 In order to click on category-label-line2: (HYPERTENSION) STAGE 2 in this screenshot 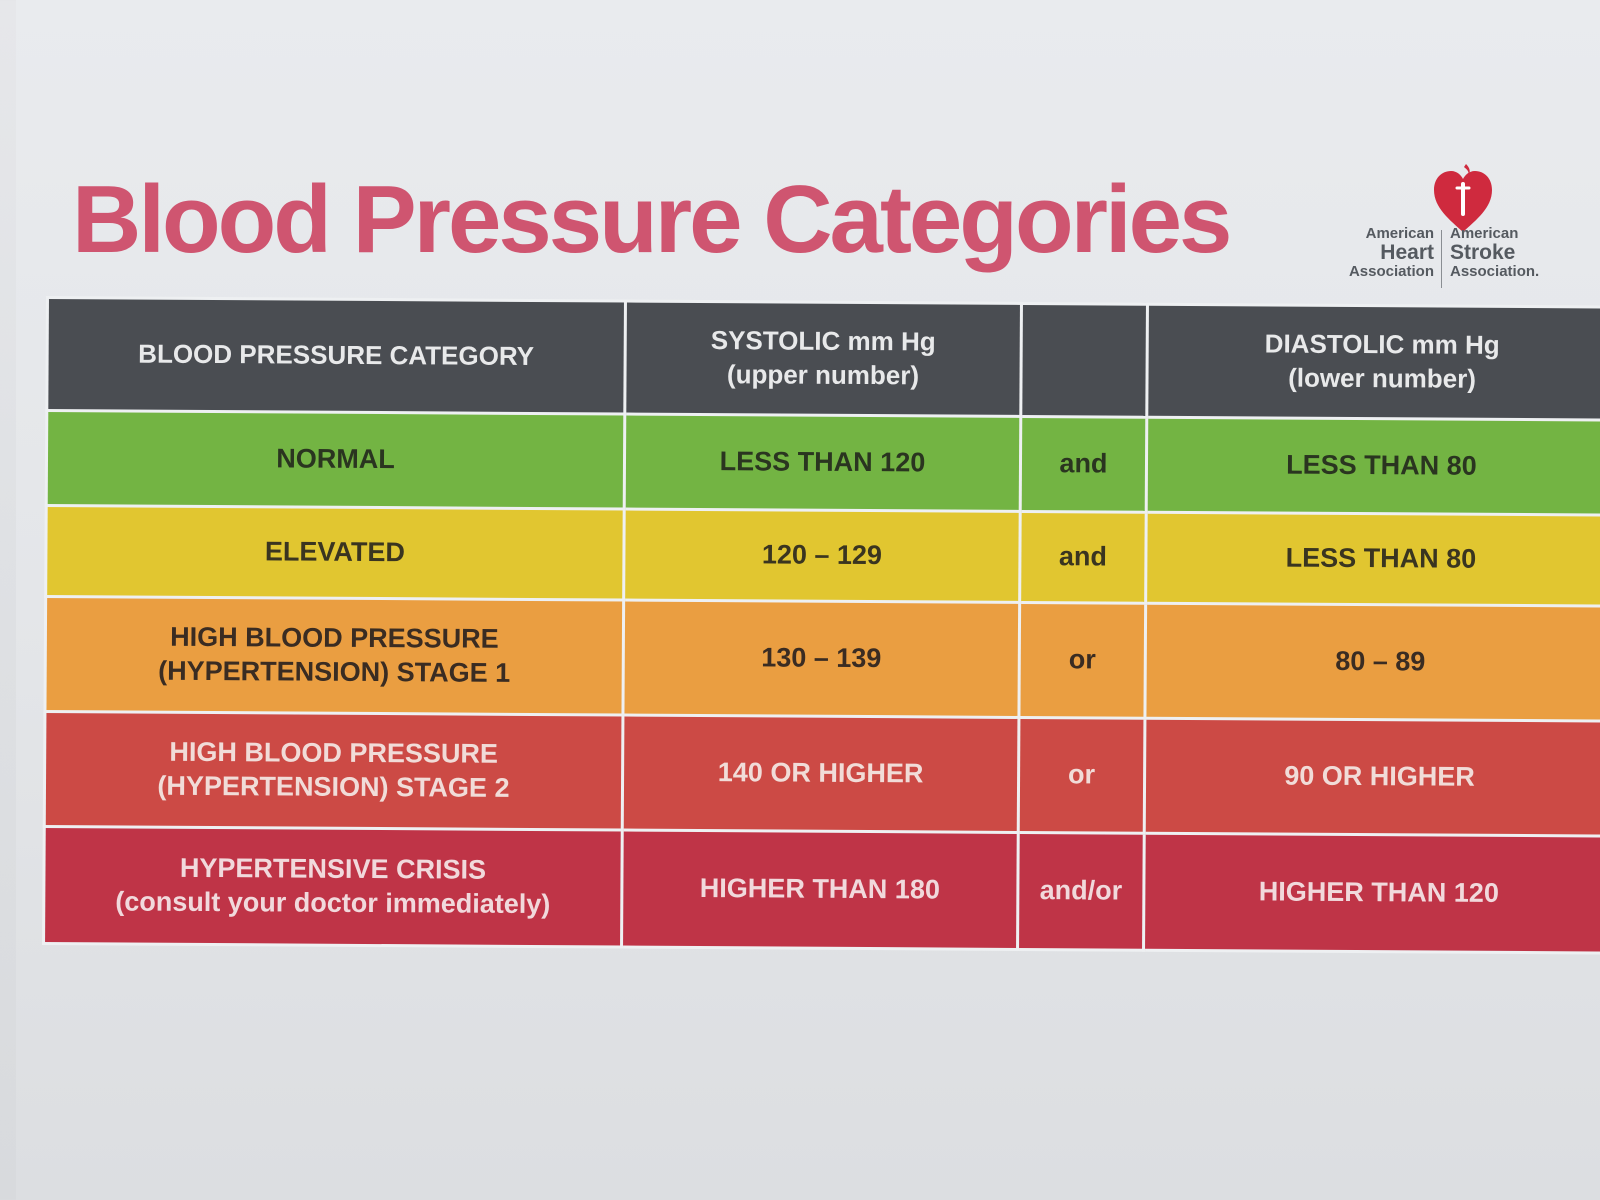, I will do `click(333, 786)`.